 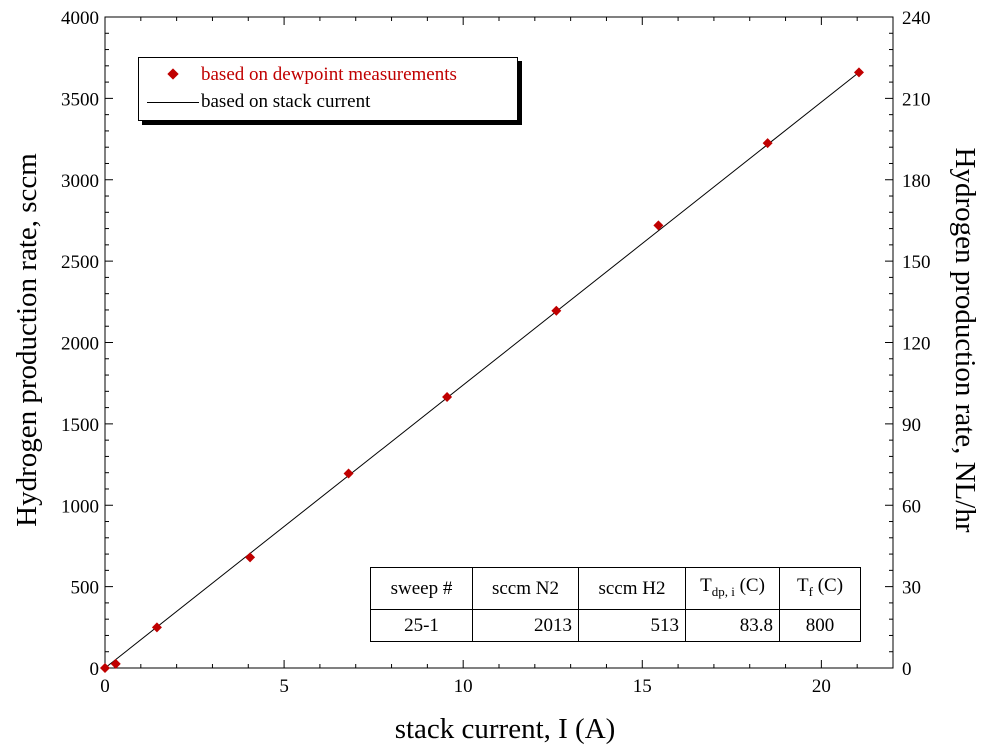 I want to click on y-tick-label: 2500, so click(x=80, y=262).